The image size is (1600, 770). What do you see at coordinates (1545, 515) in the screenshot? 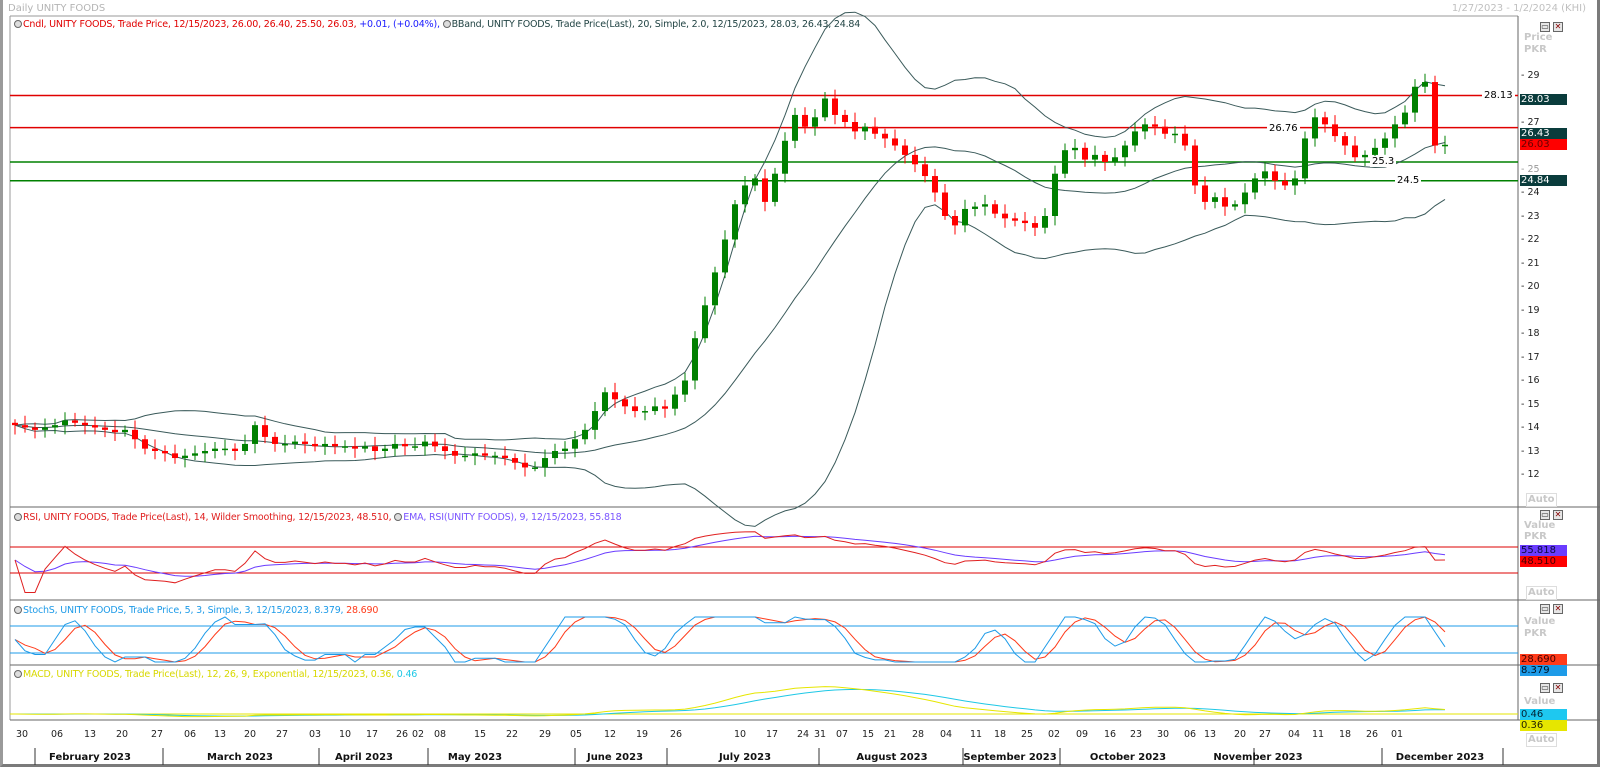
I see `maximize-rsi-button: ▭` at bounding box center [1545, 515].